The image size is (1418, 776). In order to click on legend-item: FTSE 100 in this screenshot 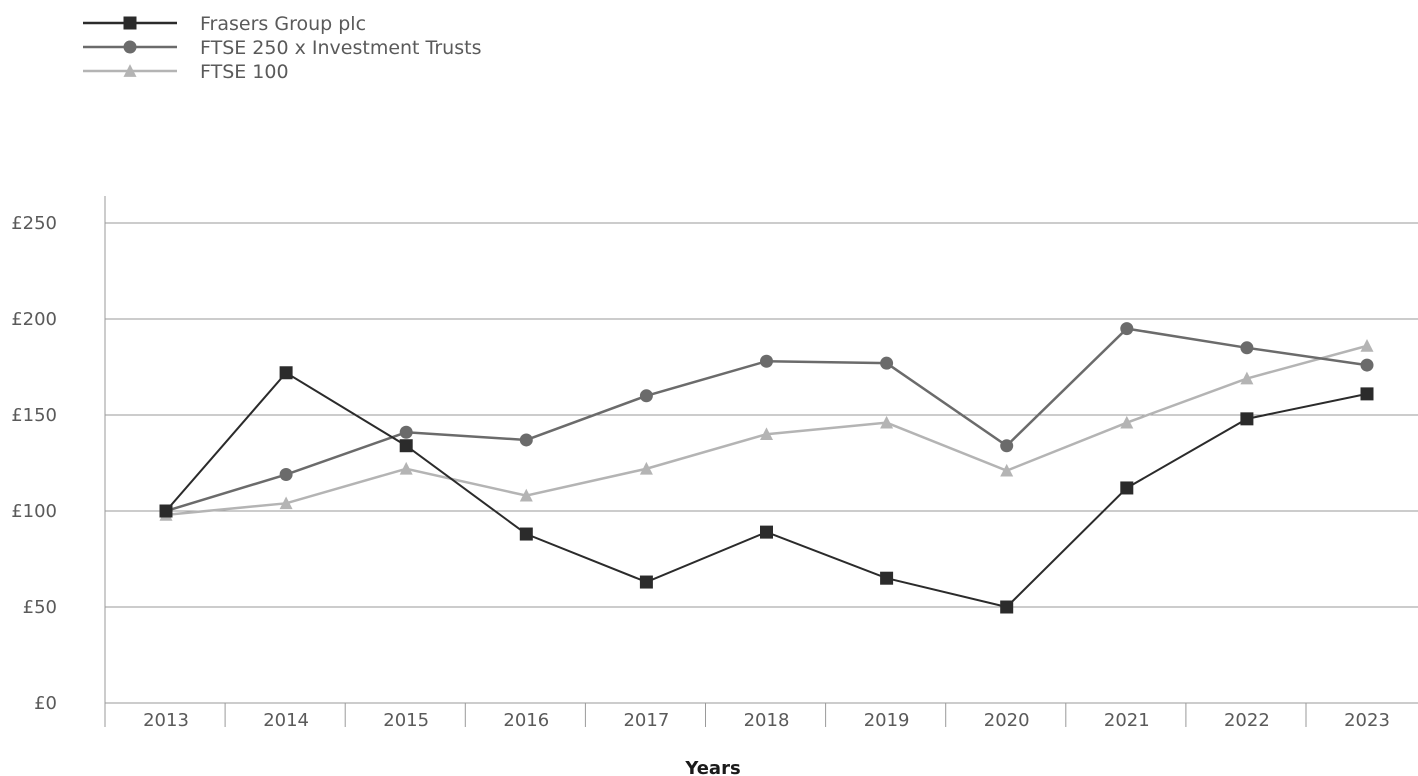, I will do `click(186, 72)`.